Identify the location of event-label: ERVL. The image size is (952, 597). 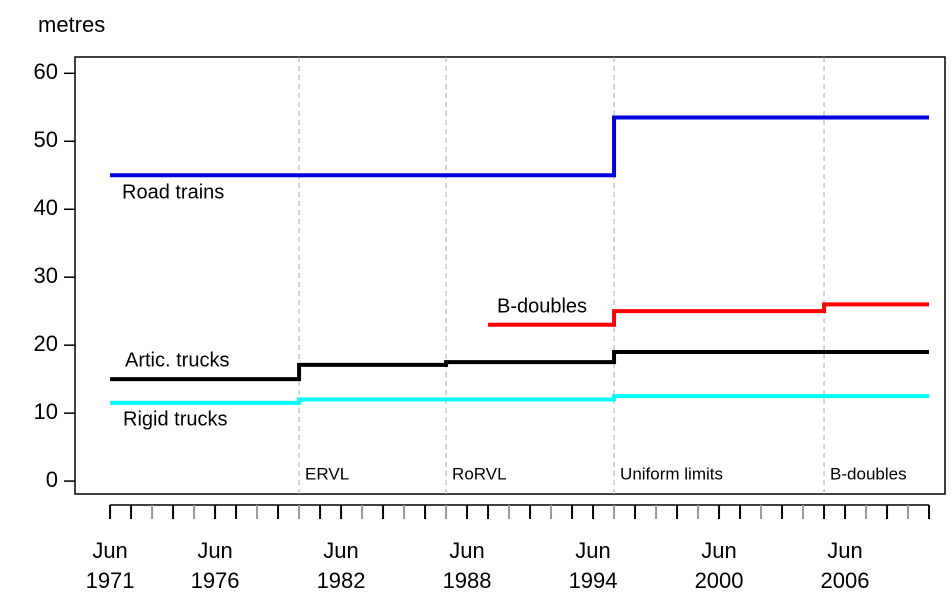
(327, 473).